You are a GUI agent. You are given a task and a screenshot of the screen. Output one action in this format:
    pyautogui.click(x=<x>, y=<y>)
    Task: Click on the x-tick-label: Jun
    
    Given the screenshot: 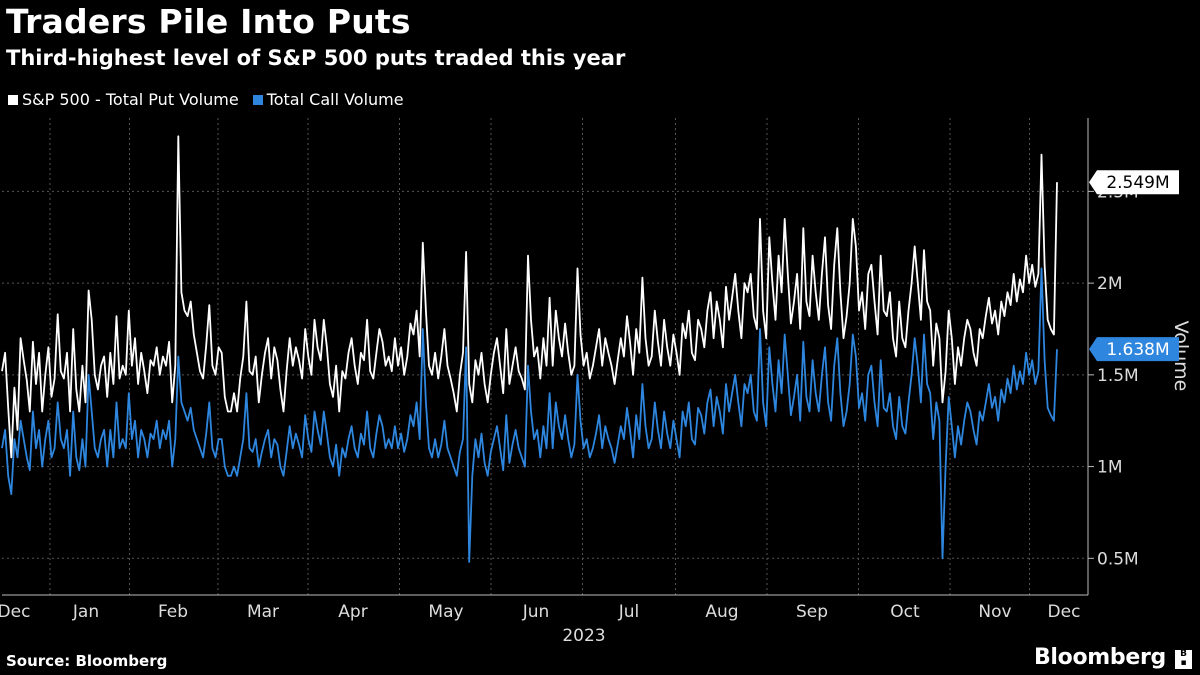 What is the action you would take?
    pyautogui.click(x=536, y=612)
    